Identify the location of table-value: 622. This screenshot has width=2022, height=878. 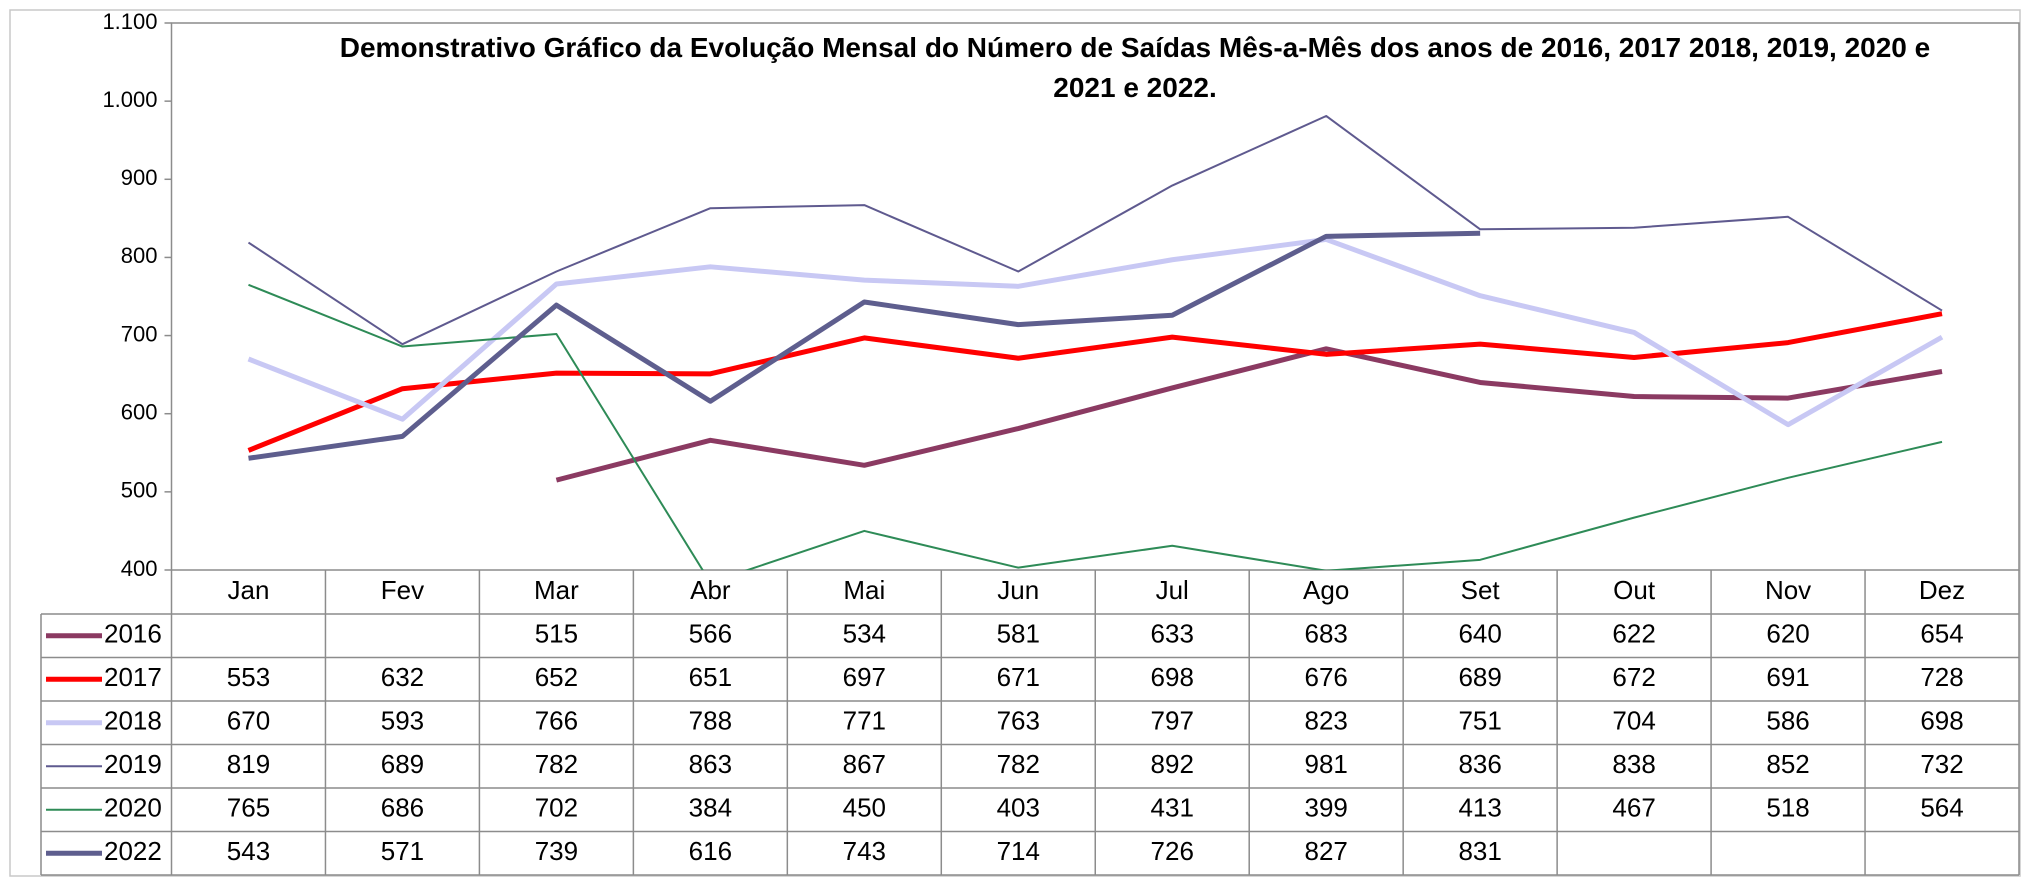
(1633, 634).